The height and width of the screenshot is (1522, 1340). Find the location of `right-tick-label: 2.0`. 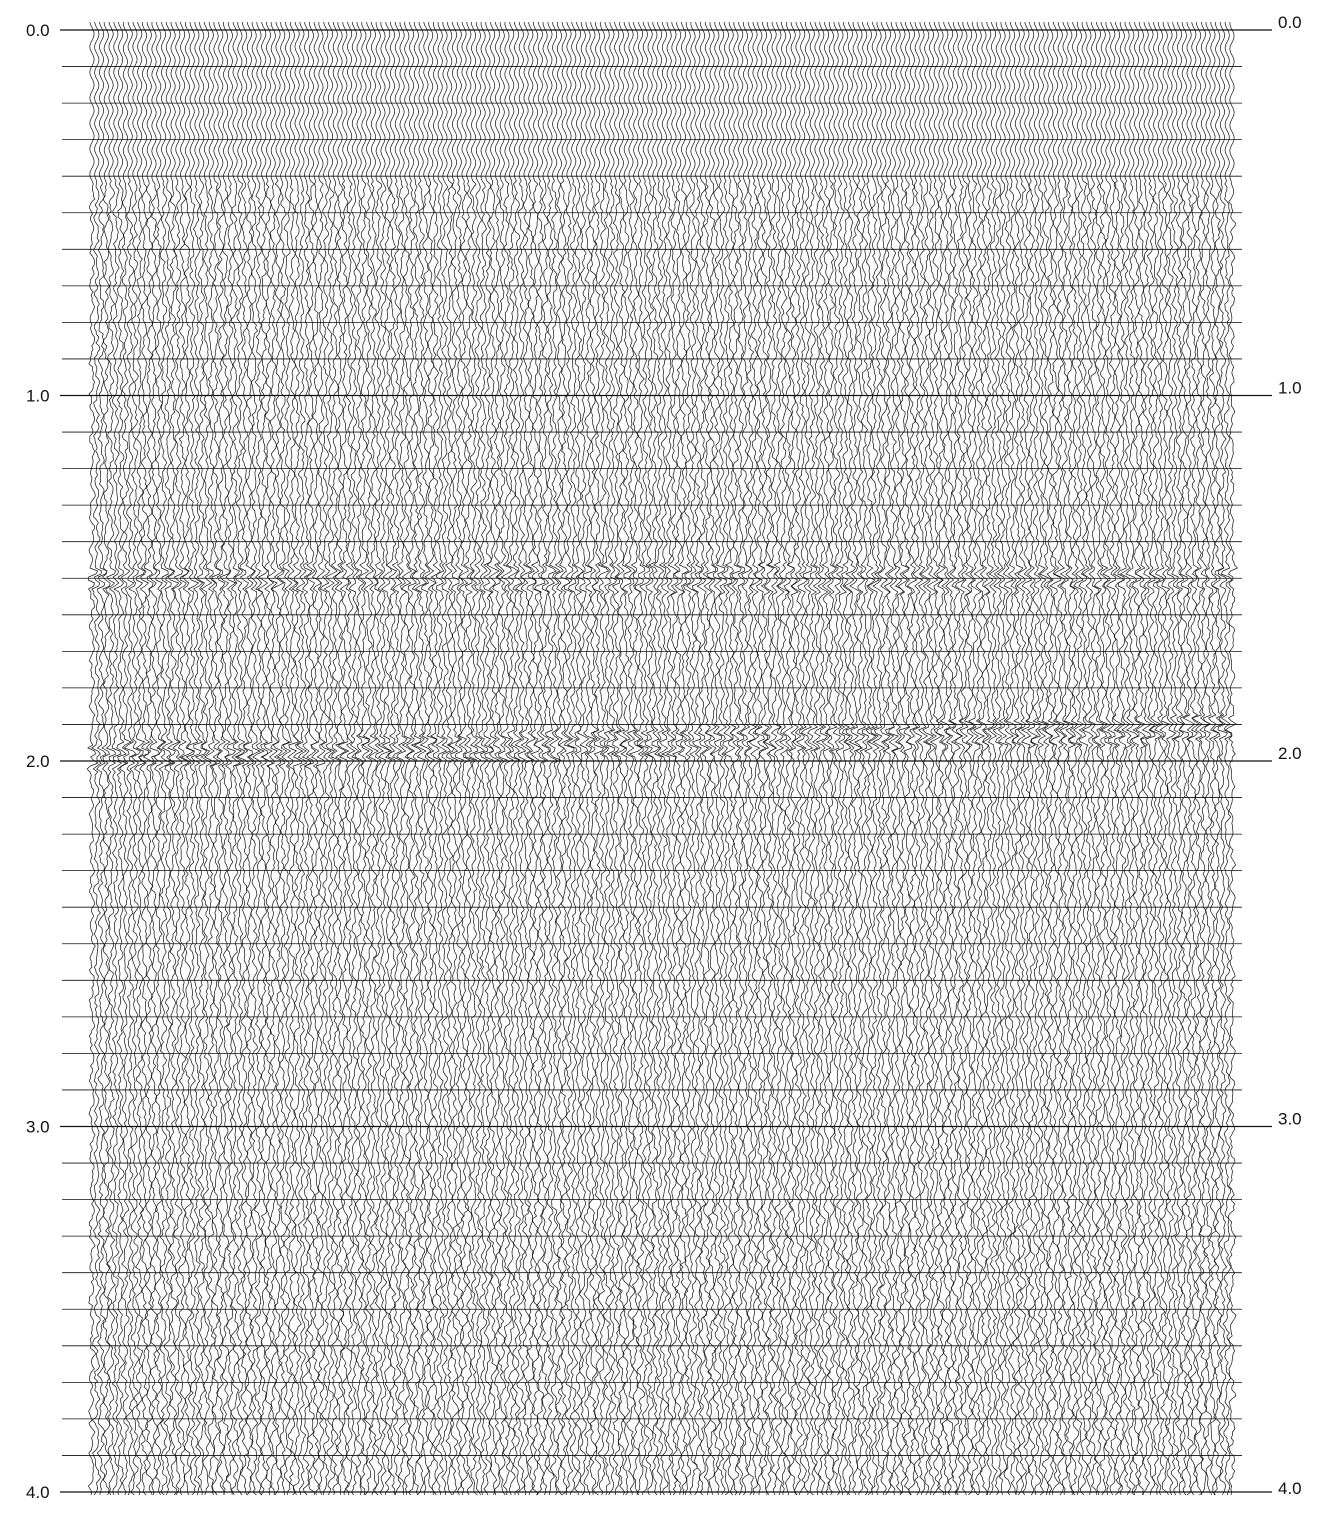

right-tick-label: 2.0 is located at coordinates (1290, 753).